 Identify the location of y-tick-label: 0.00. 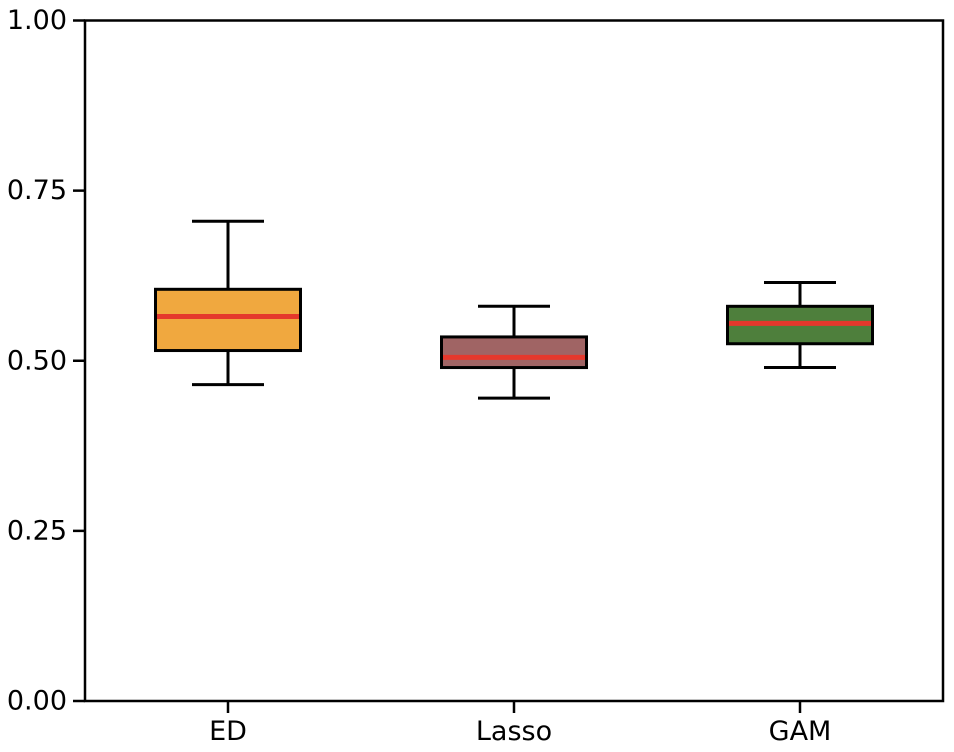
(37, 701).